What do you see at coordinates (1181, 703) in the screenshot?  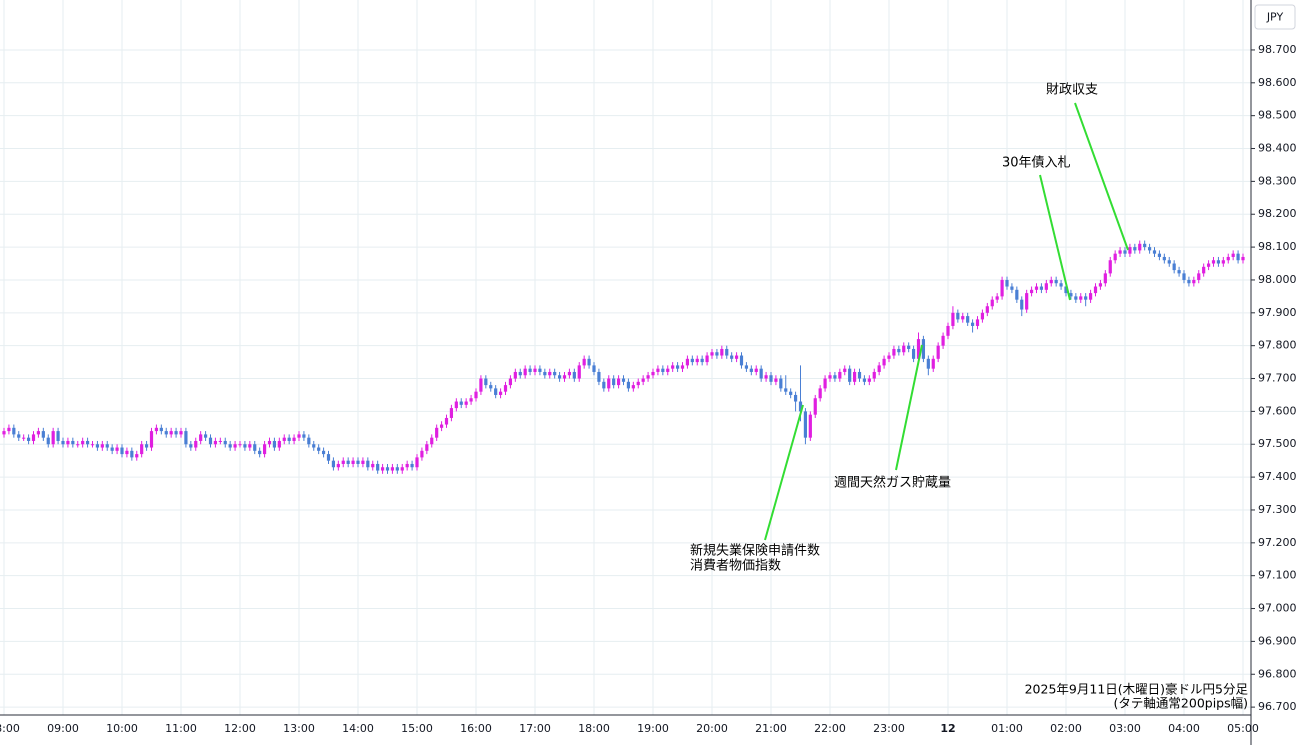 I see `caption: (タテ軸通常200pips幅)` at bounding box center [1181, 703].